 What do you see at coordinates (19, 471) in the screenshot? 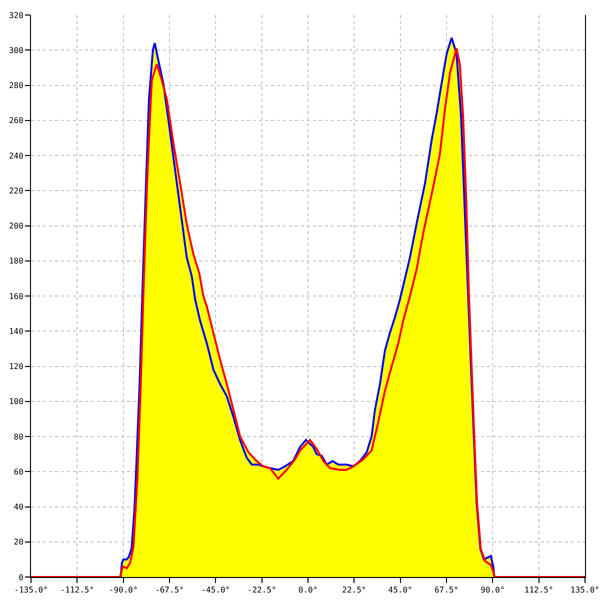
I see `y-tick-label: 60` at bounding box center [19, 471].